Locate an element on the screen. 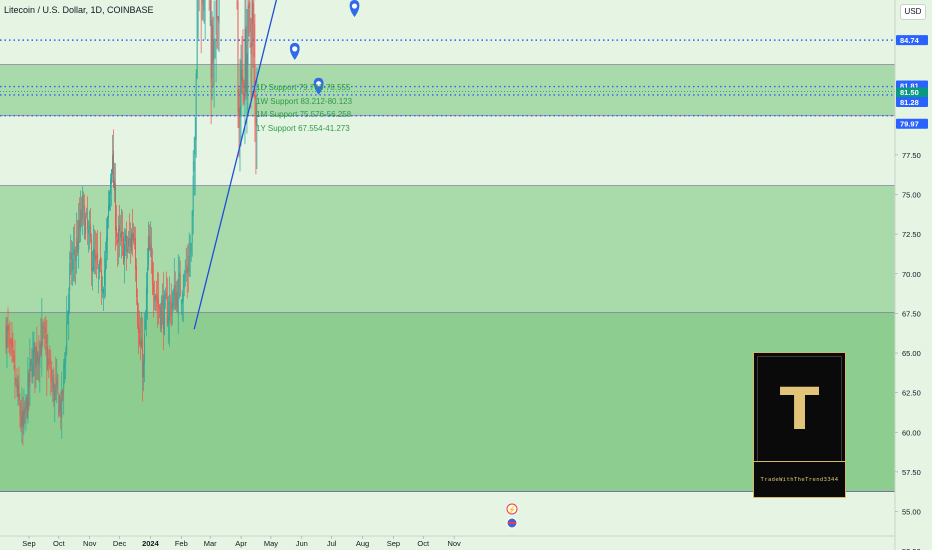  time-tick-label: Mar is located at coordinates (210, 543).